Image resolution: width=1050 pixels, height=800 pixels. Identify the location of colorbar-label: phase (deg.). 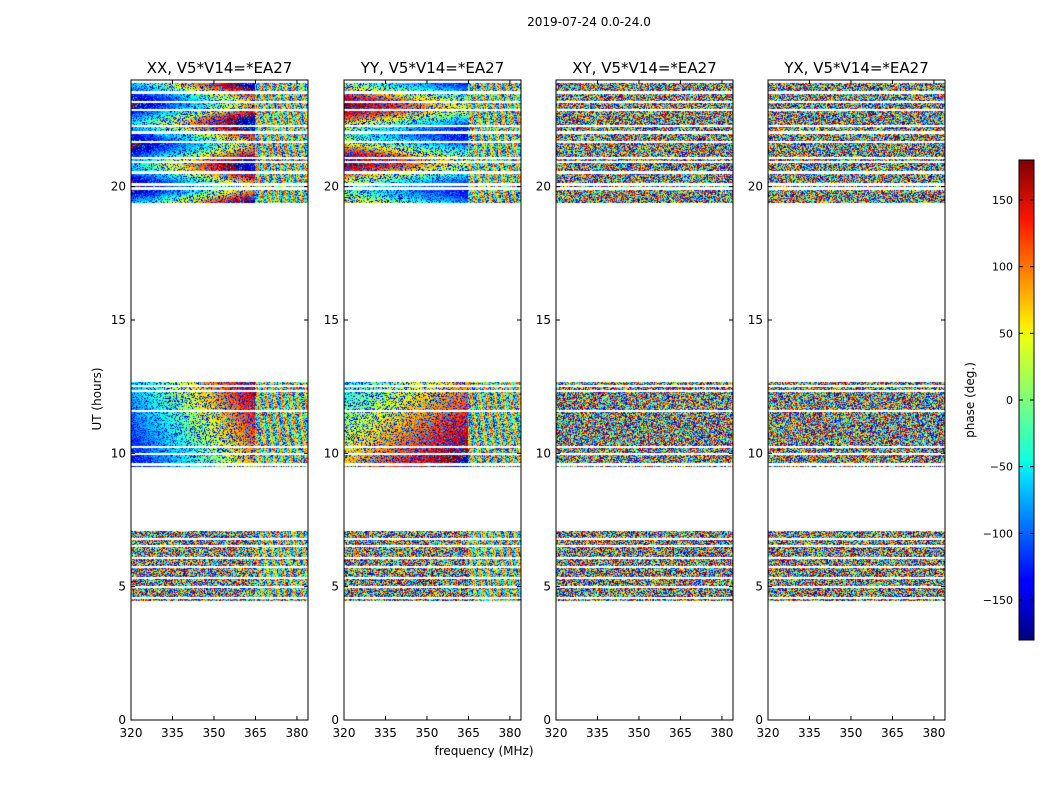
(970, 400).